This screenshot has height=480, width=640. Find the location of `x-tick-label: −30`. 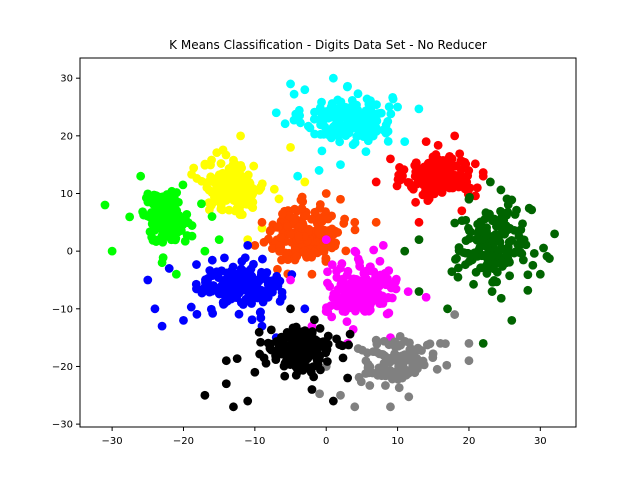

x-tick-label: −30 is located at coordinates (112, 441).